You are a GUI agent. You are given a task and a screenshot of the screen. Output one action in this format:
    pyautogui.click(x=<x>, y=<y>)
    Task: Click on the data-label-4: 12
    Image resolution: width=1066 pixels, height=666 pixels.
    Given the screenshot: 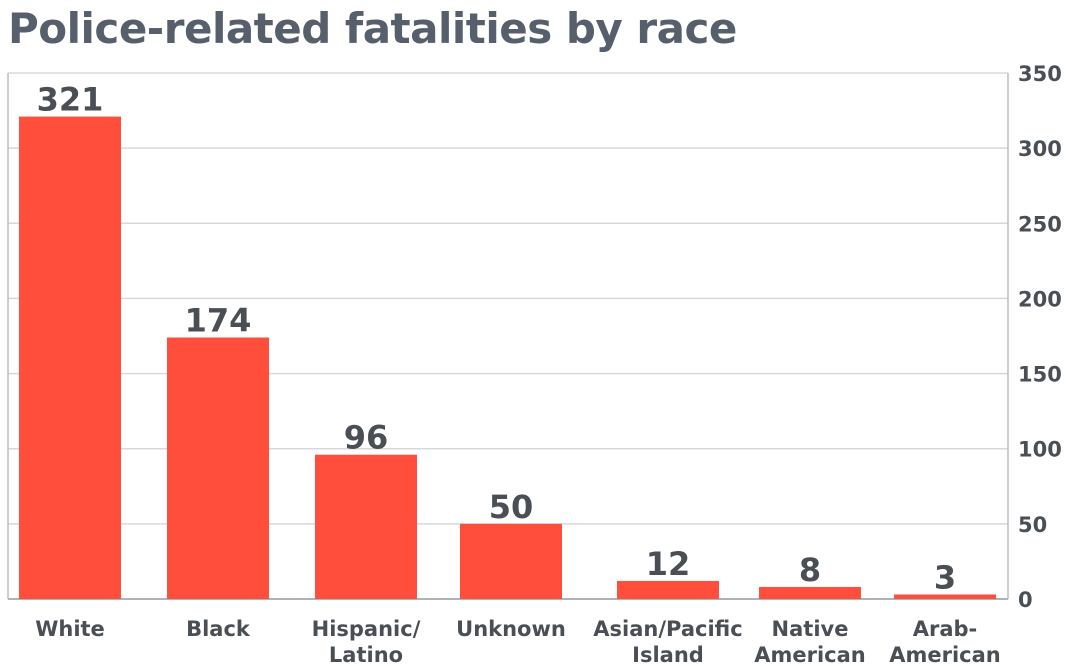 What is the action you would take?
    pyautogui.click(x=668, y=564)
    